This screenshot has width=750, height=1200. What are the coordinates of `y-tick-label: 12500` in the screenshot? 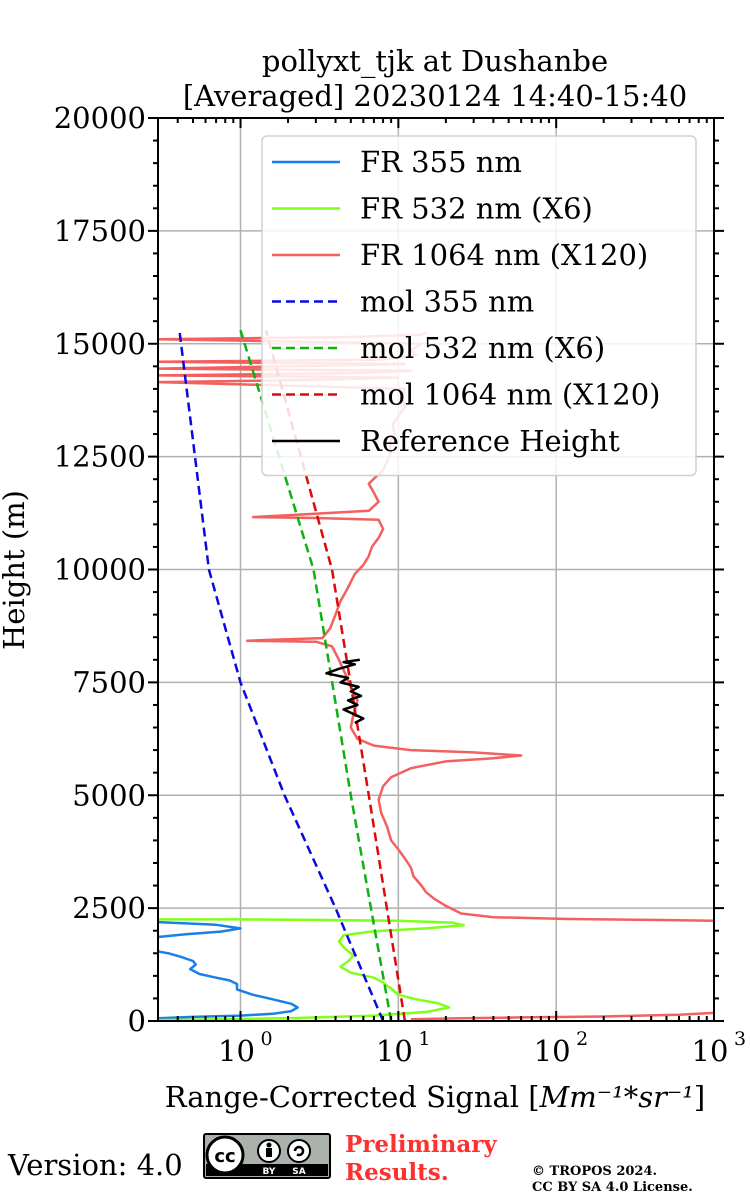 It's located at (100, 457).